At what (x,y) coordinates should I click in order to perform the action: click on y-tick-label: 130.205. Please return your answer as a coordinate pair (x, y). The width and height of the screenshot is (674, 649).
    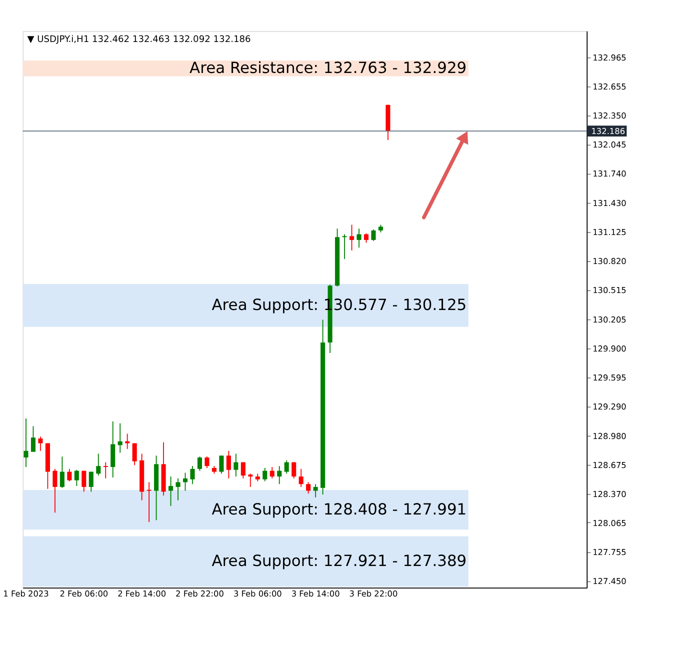
    Looking at the image, I should click on (609, 319).